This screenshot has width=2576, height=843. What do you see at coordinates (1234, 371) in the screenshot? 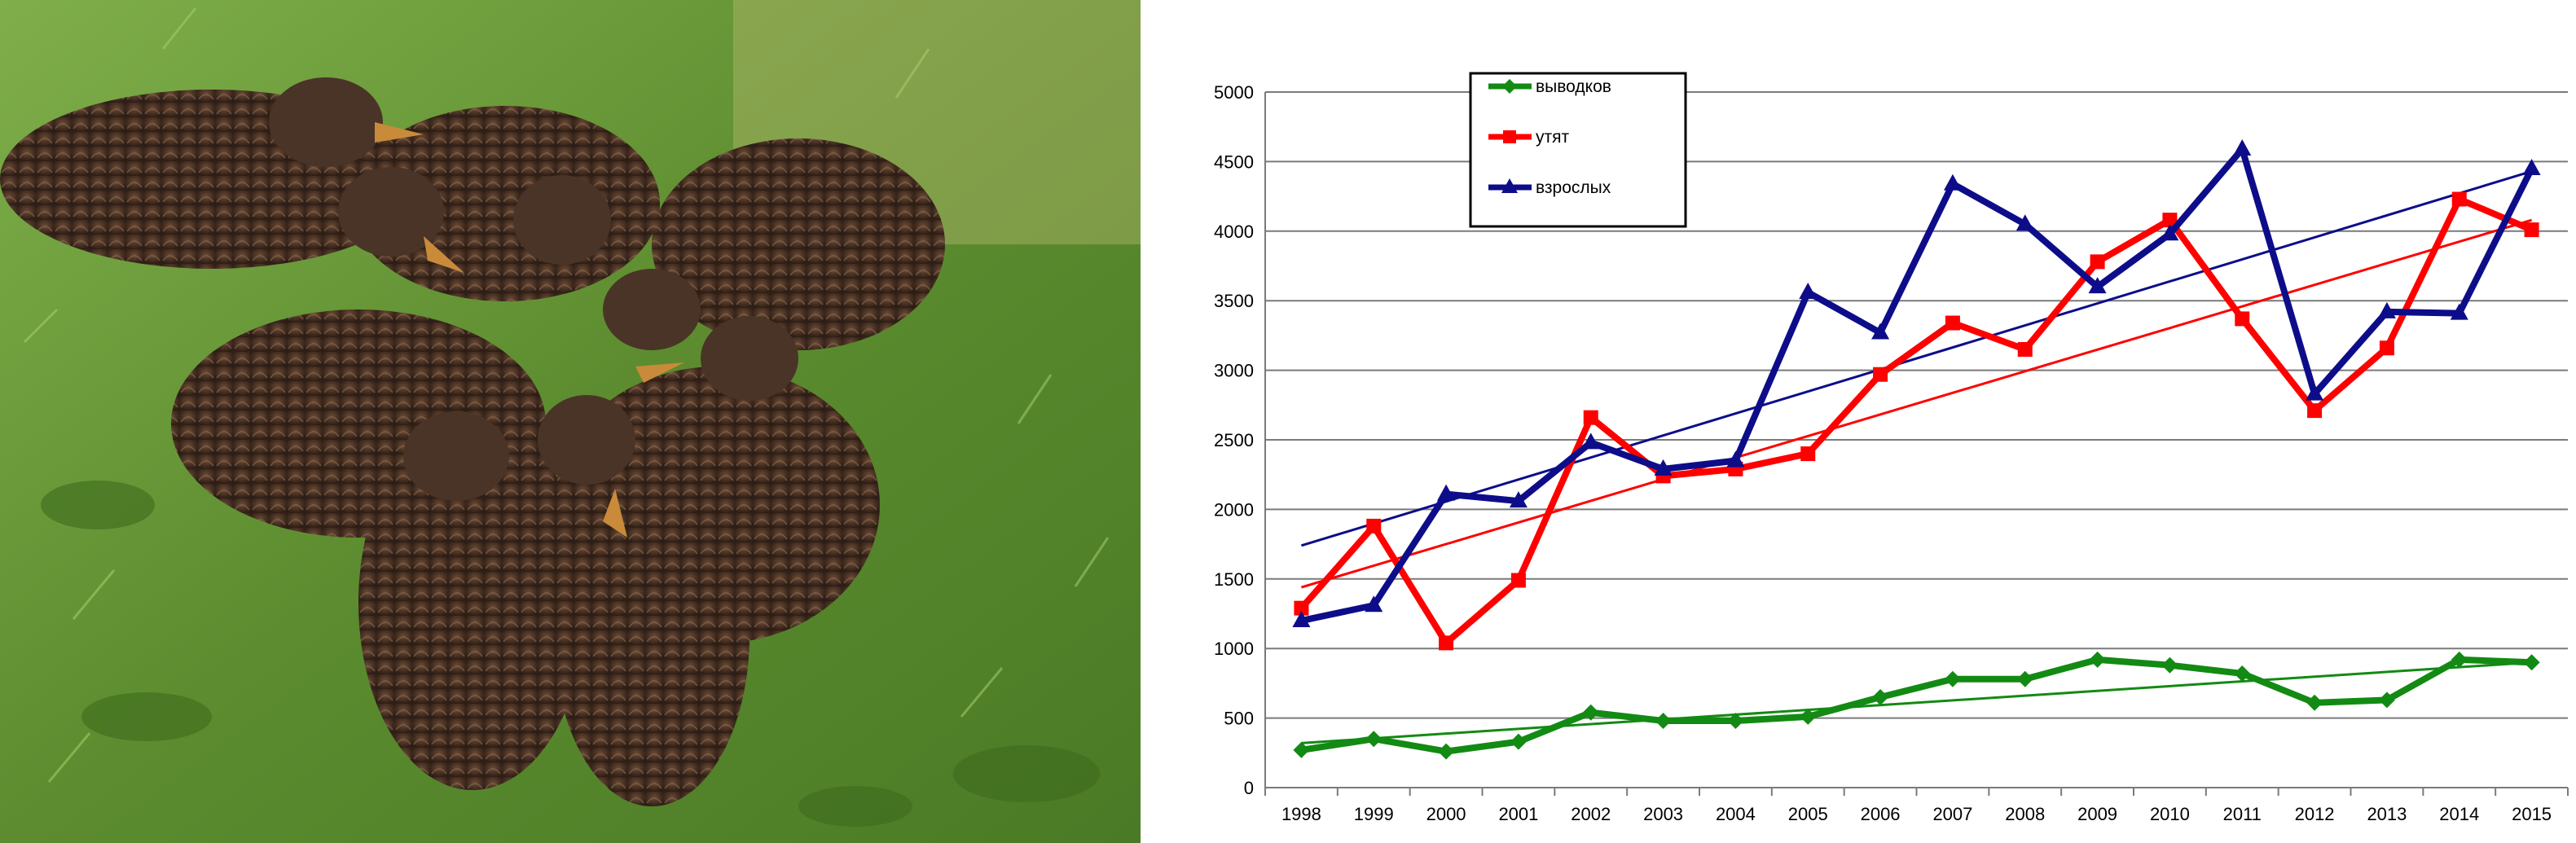
I see `y-tick-label: 3000` at bounding box center [1234, 371].